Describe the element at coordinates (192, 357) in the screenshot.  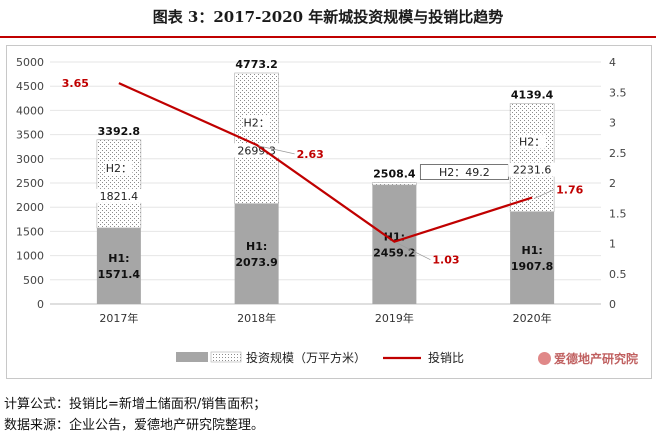
I see `legend-swatch-h1` at that location.